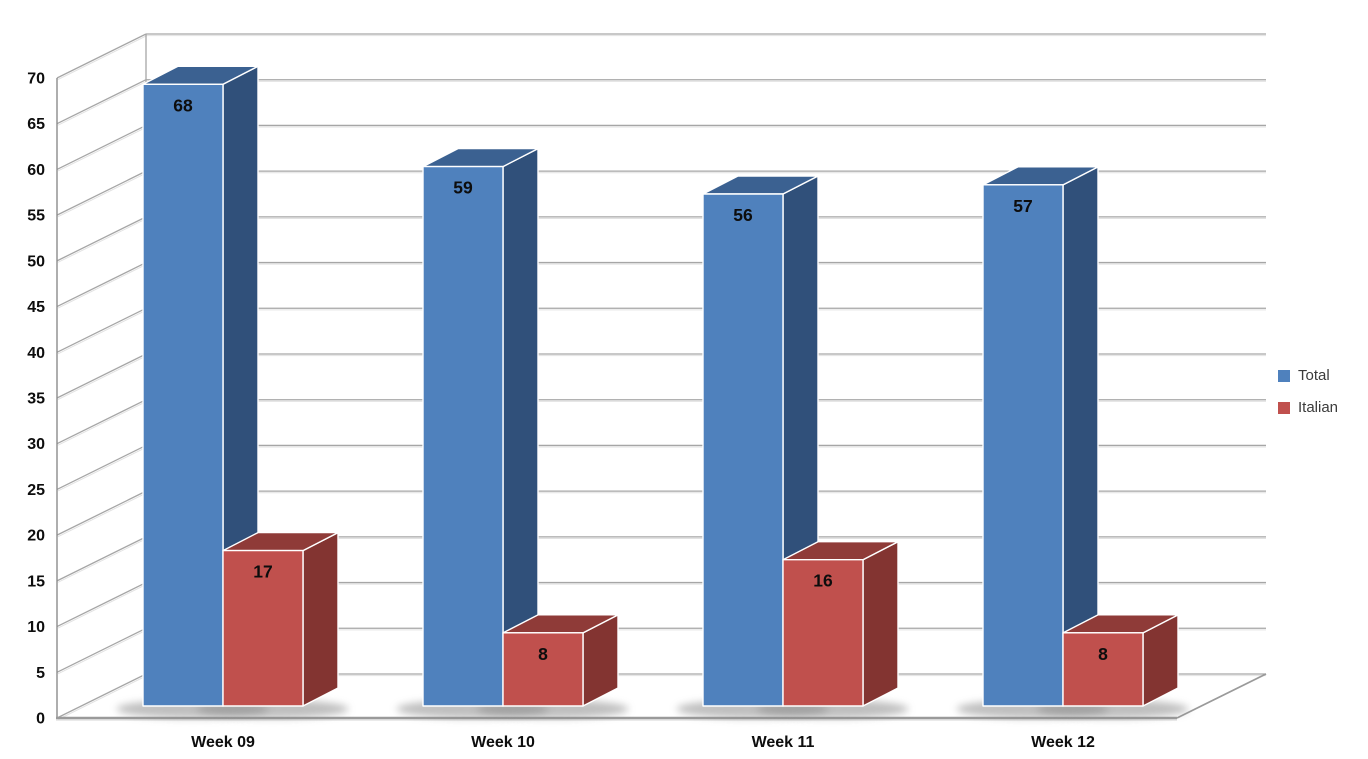 This screenshot has height=759, width=1368. What do you see at coordinates (1022, 206) in the screenshot?
I see `bar-label-total-week-12: 57` at bounding box center [1022, 206].